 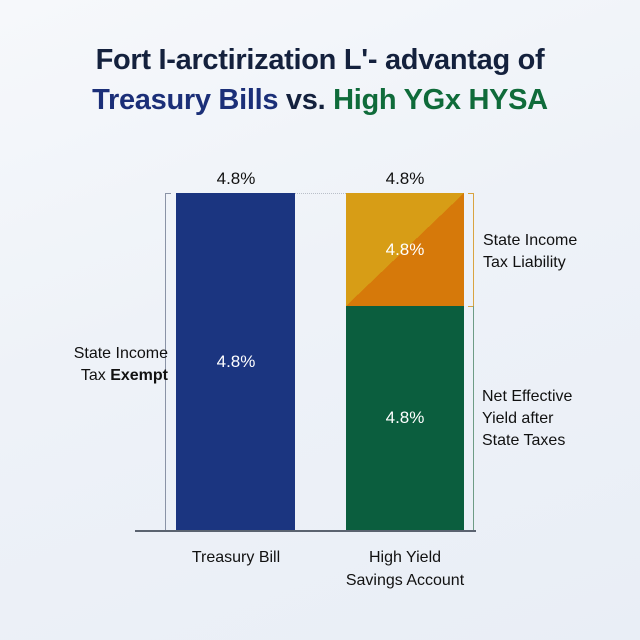 I want to click on title-line-2: Treasury Bills vs. High YGx HYSA, so click(x=320, y=100).